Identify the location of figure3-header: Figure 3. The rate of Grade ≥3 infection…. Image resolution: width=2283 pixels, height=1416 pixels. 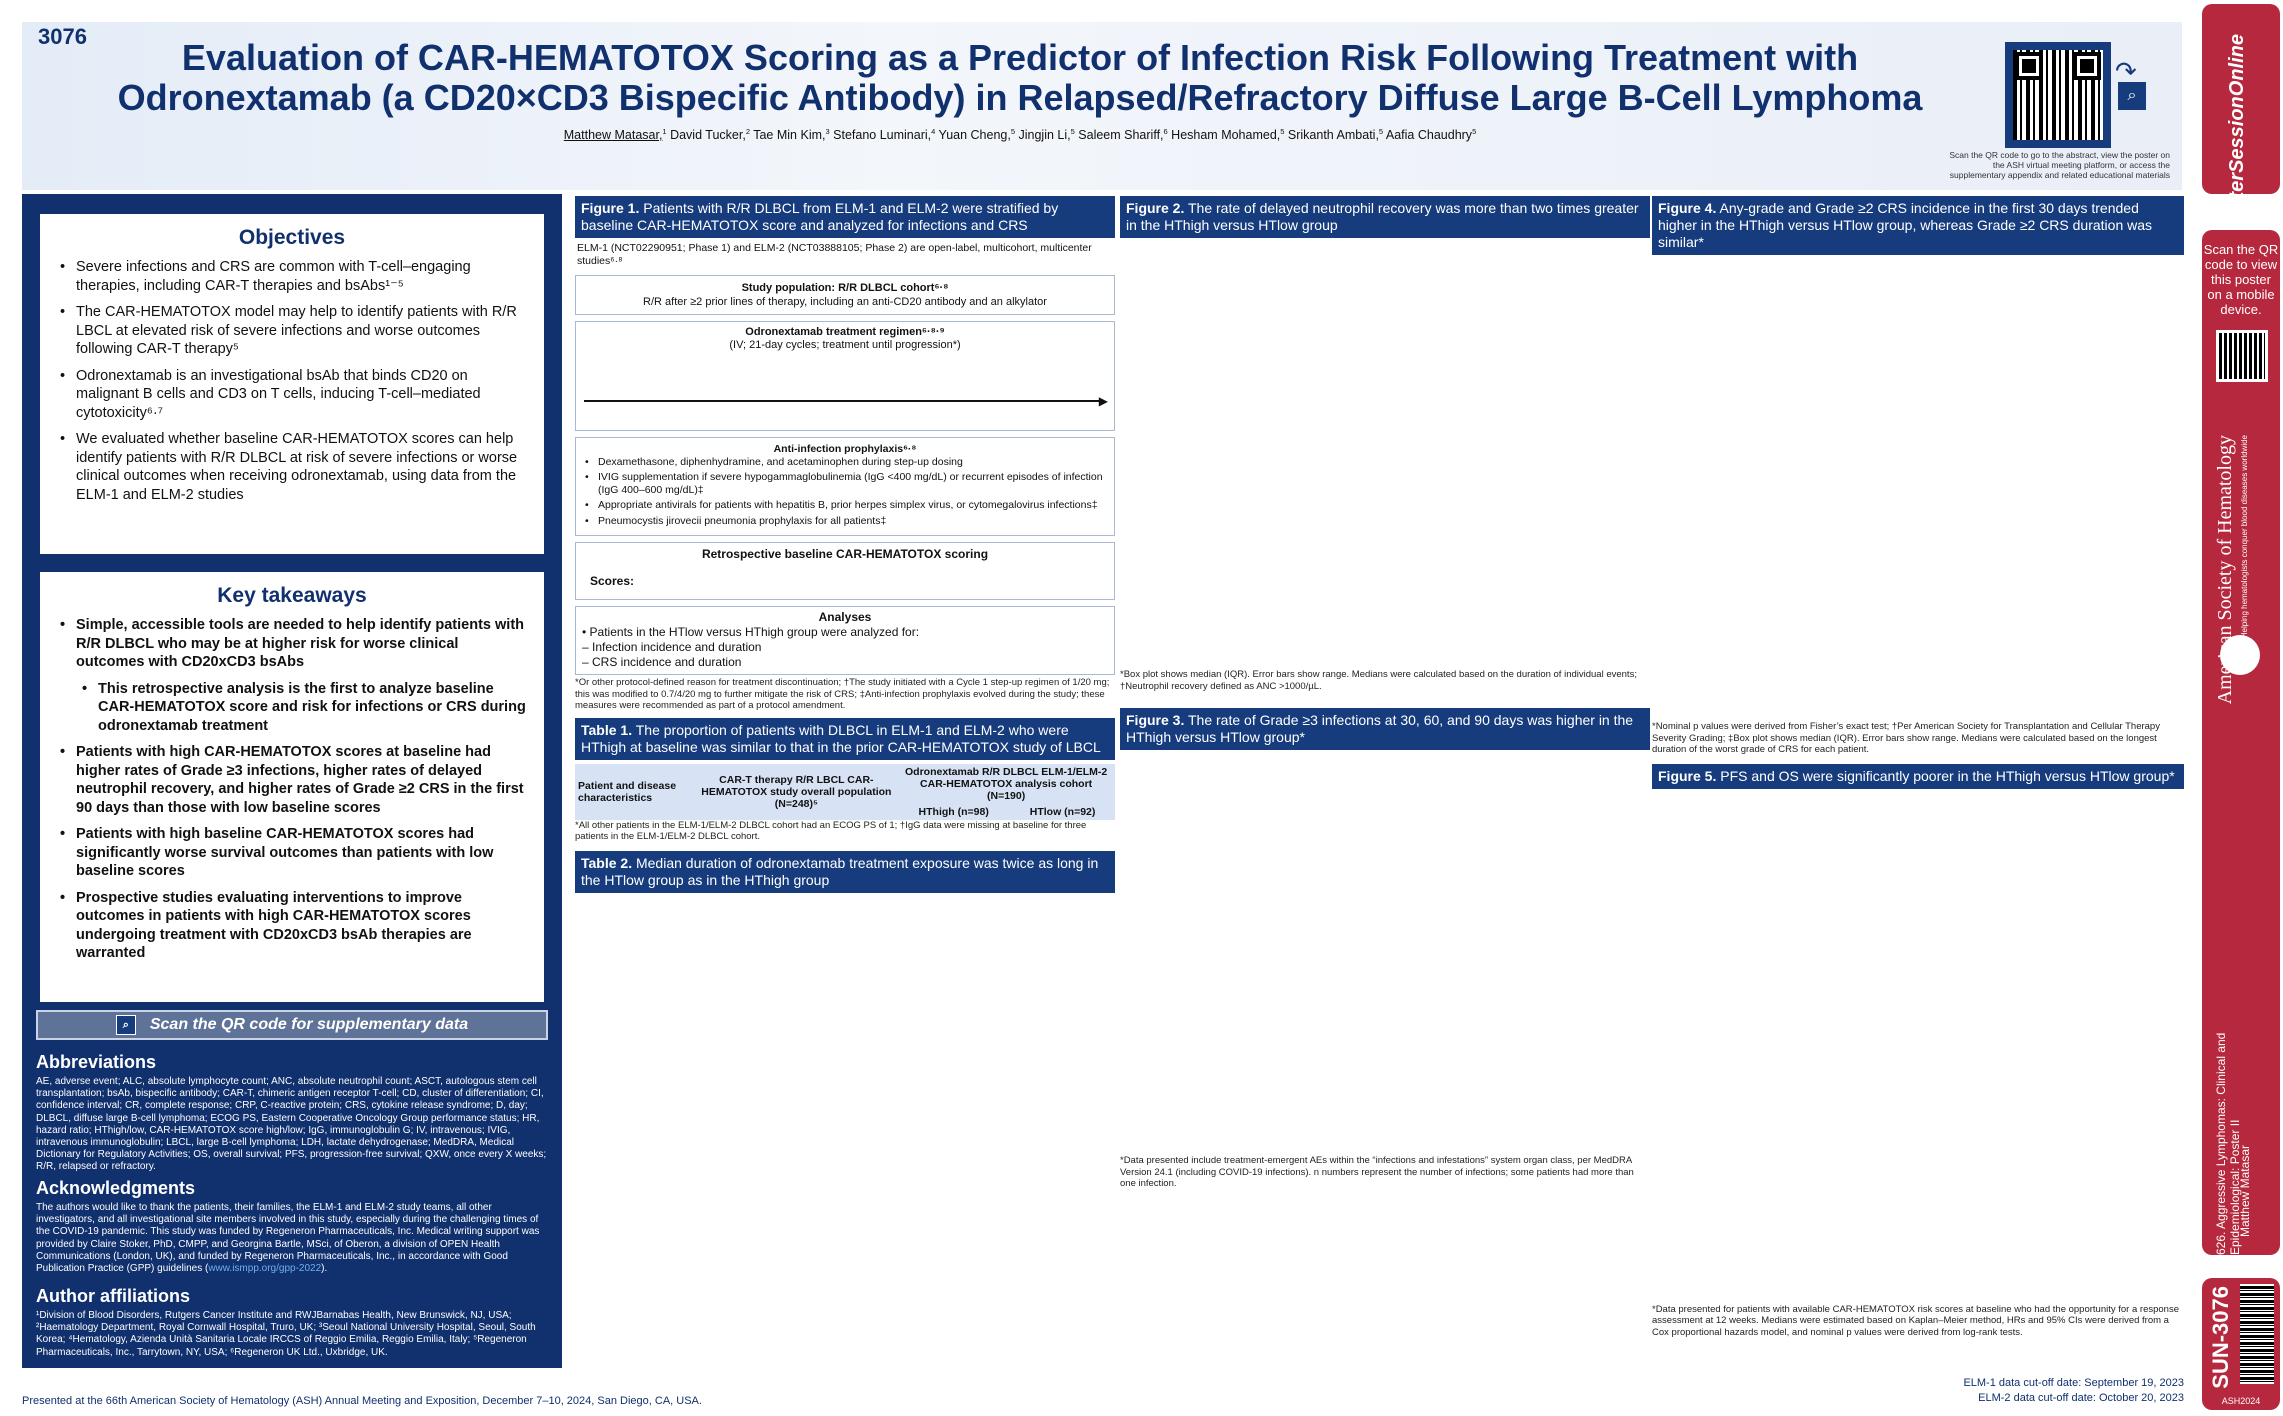
(1385, 729).